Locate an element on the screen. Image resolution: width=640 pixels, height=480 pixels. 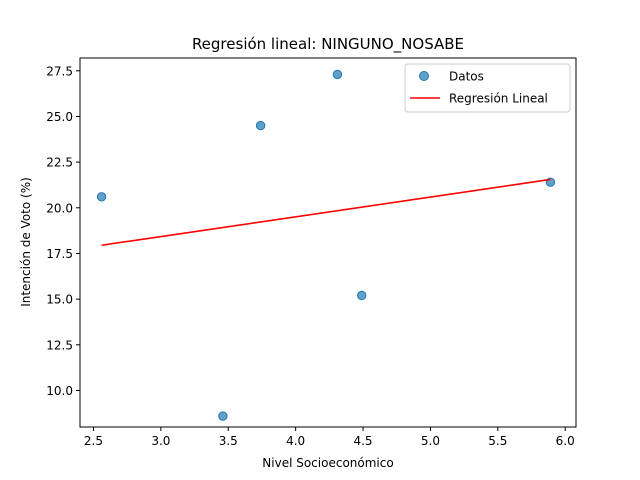
y-tick-label: 22.5 is located at coordinates (59, 163).